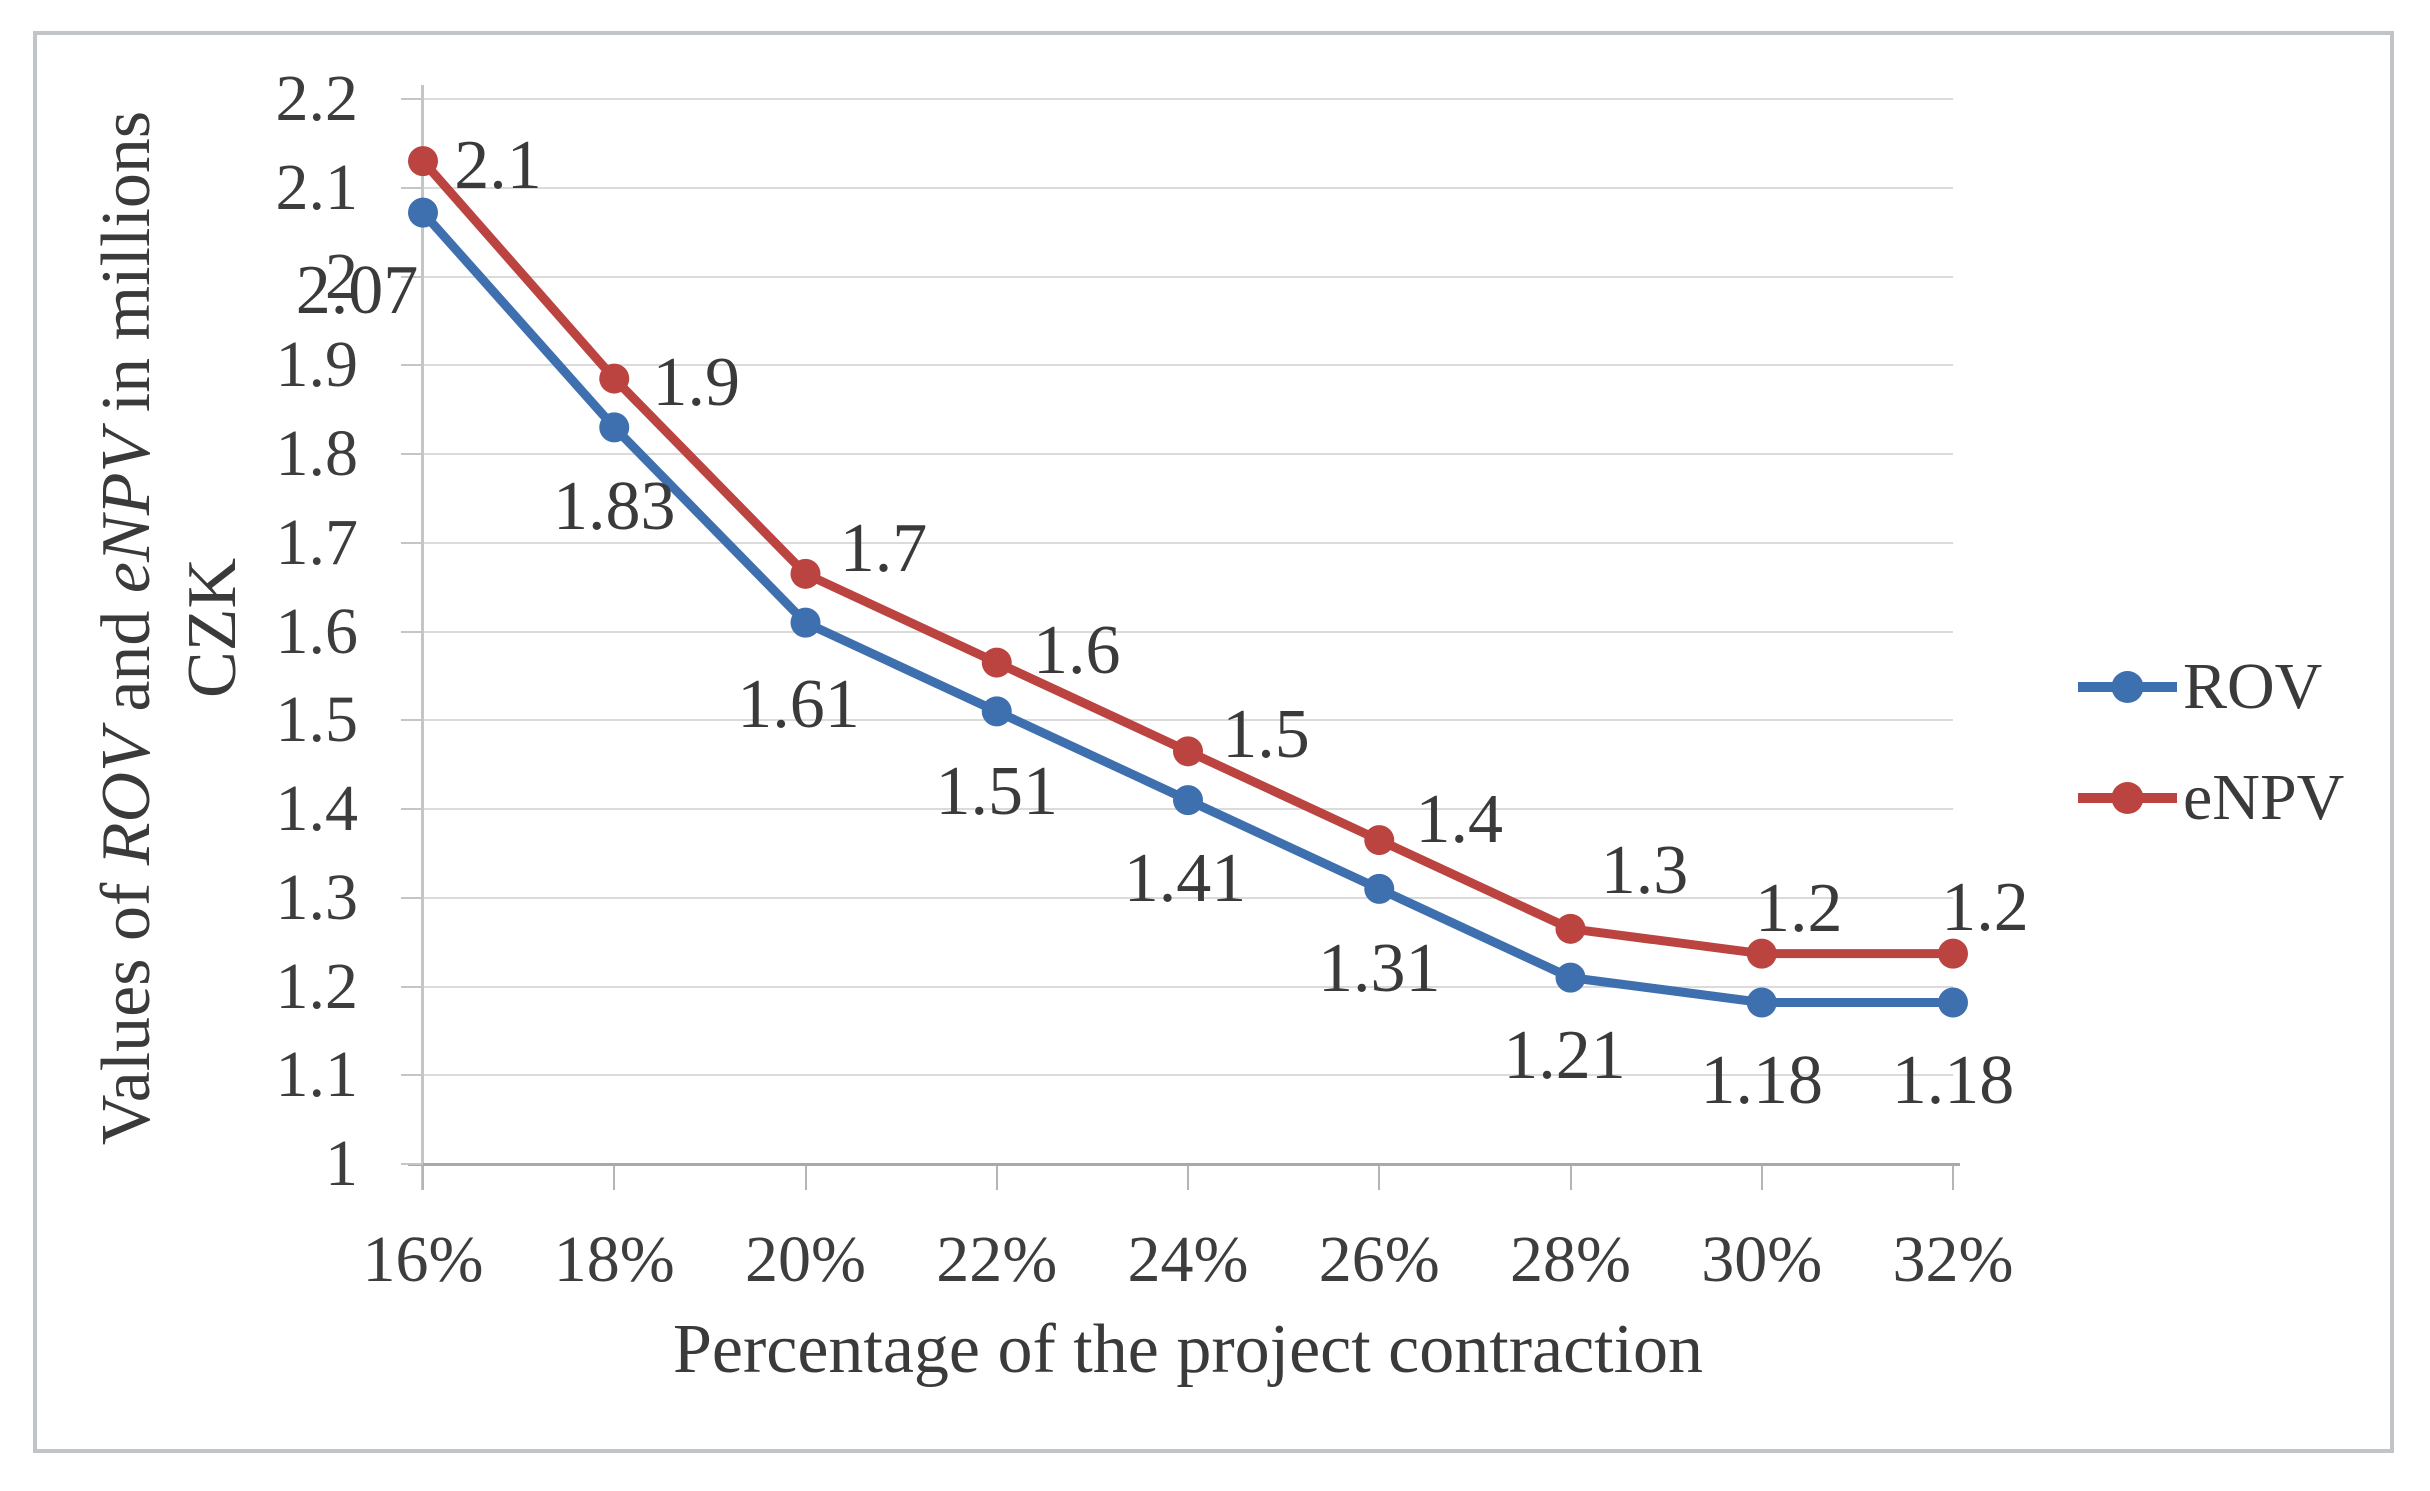 The image size is (2430, 1491). Describe the element at coordinates (997, 792) in the screenshot. I see `data-label-rov: 1.51` at that location.